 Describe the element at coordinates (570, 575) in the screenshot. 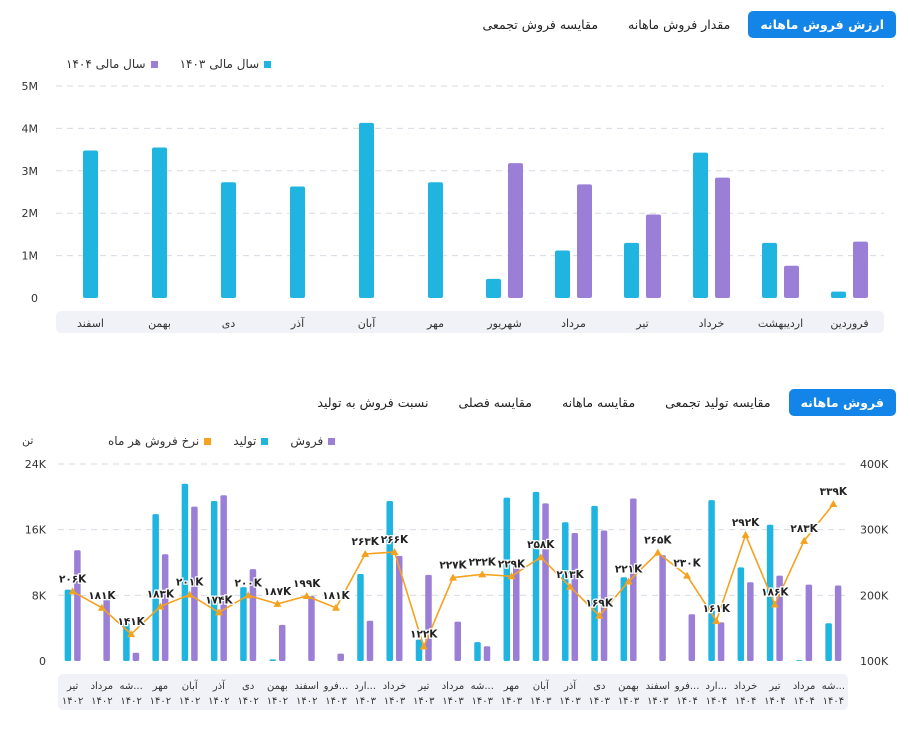

I see `rate-data-label: ۲۱۳K` at that location.